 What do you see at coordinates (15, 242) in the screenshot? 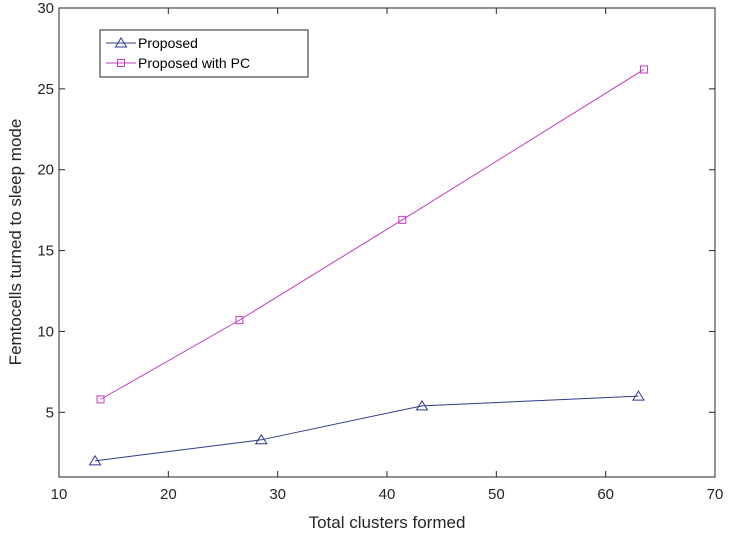
I see `y-axis-title: Femtocells turned to sleep mode` at bounding box center [15, 242].